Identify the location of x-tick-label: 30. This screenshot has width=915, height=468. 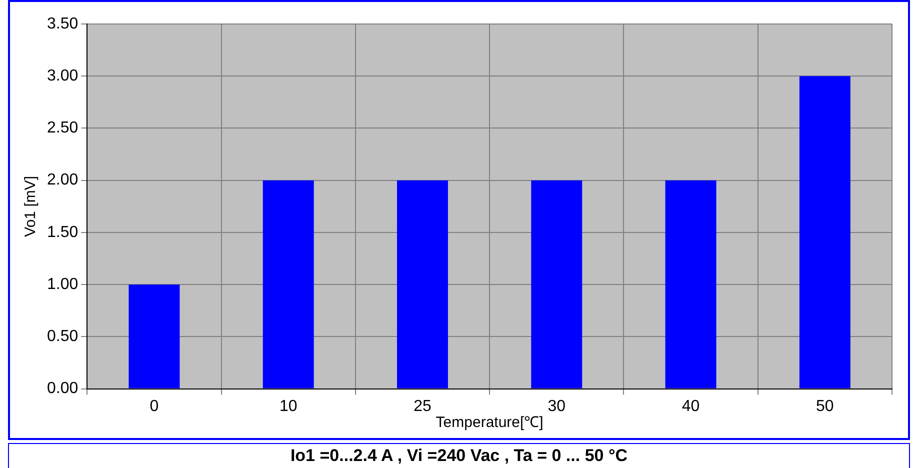
(557, 406).